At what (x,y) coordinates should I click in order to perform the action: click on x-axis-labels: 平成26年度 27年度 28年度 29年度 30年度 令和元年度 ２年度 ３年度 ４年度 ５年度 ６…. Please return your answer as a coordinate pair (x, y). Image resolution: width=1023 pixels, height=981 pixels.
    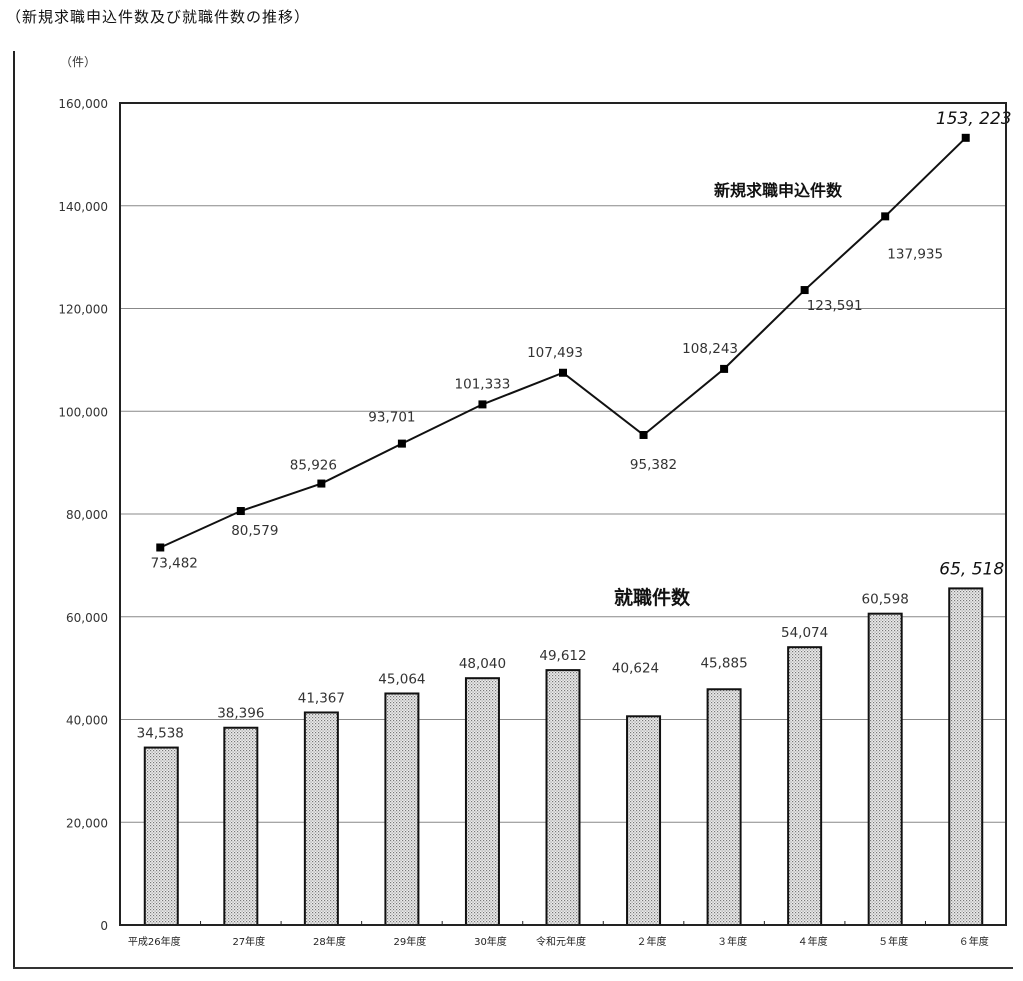
    Looking at the image, I should click on (558, 934).